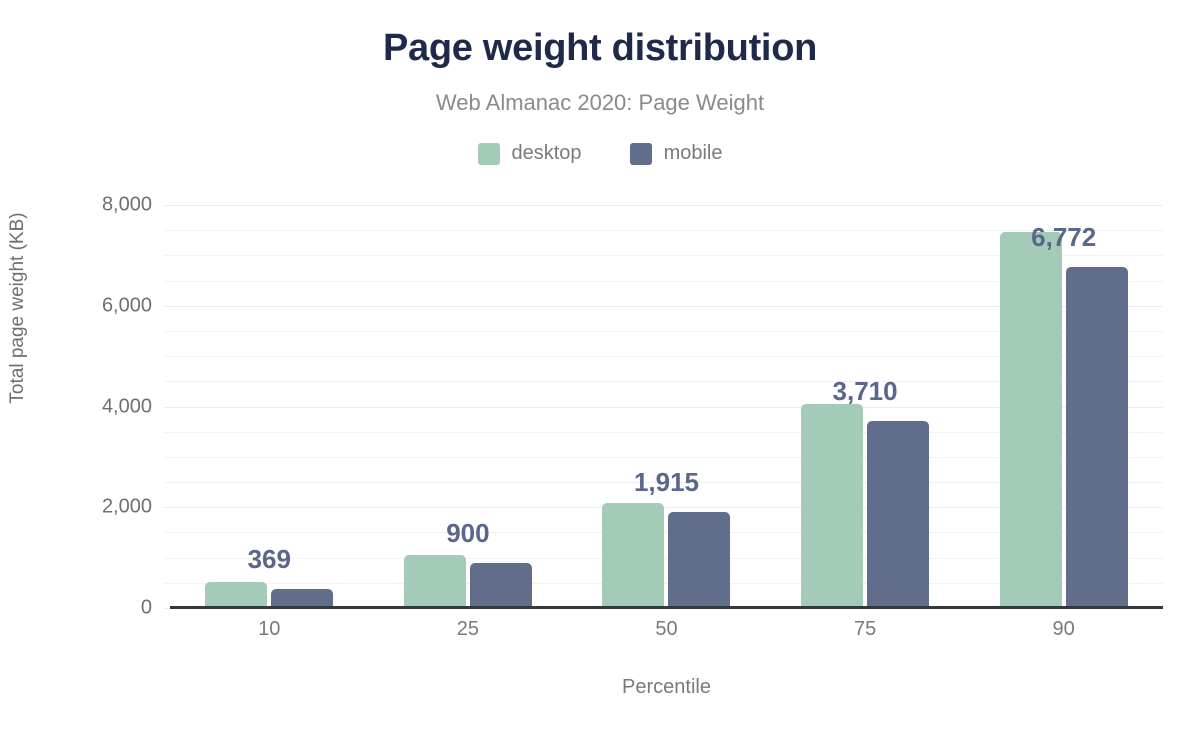 This screenshot has width=1200, height=742. What do you see at coordinates (468, 532) in the screenshot?
I see `bar-value-label: 900` at bounding box center [468, 532].